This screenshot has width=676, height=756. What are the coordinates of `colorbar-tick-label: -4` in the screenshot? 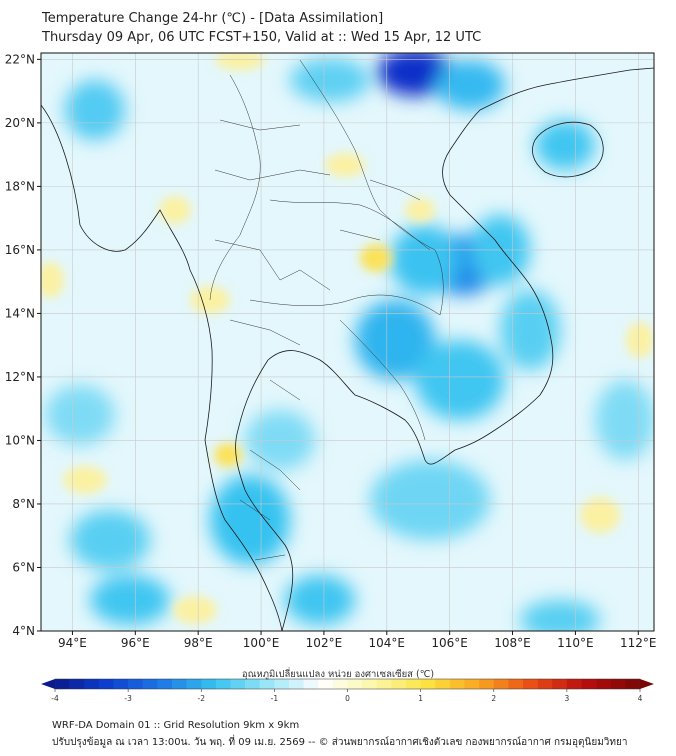 It's located at (55, 698).